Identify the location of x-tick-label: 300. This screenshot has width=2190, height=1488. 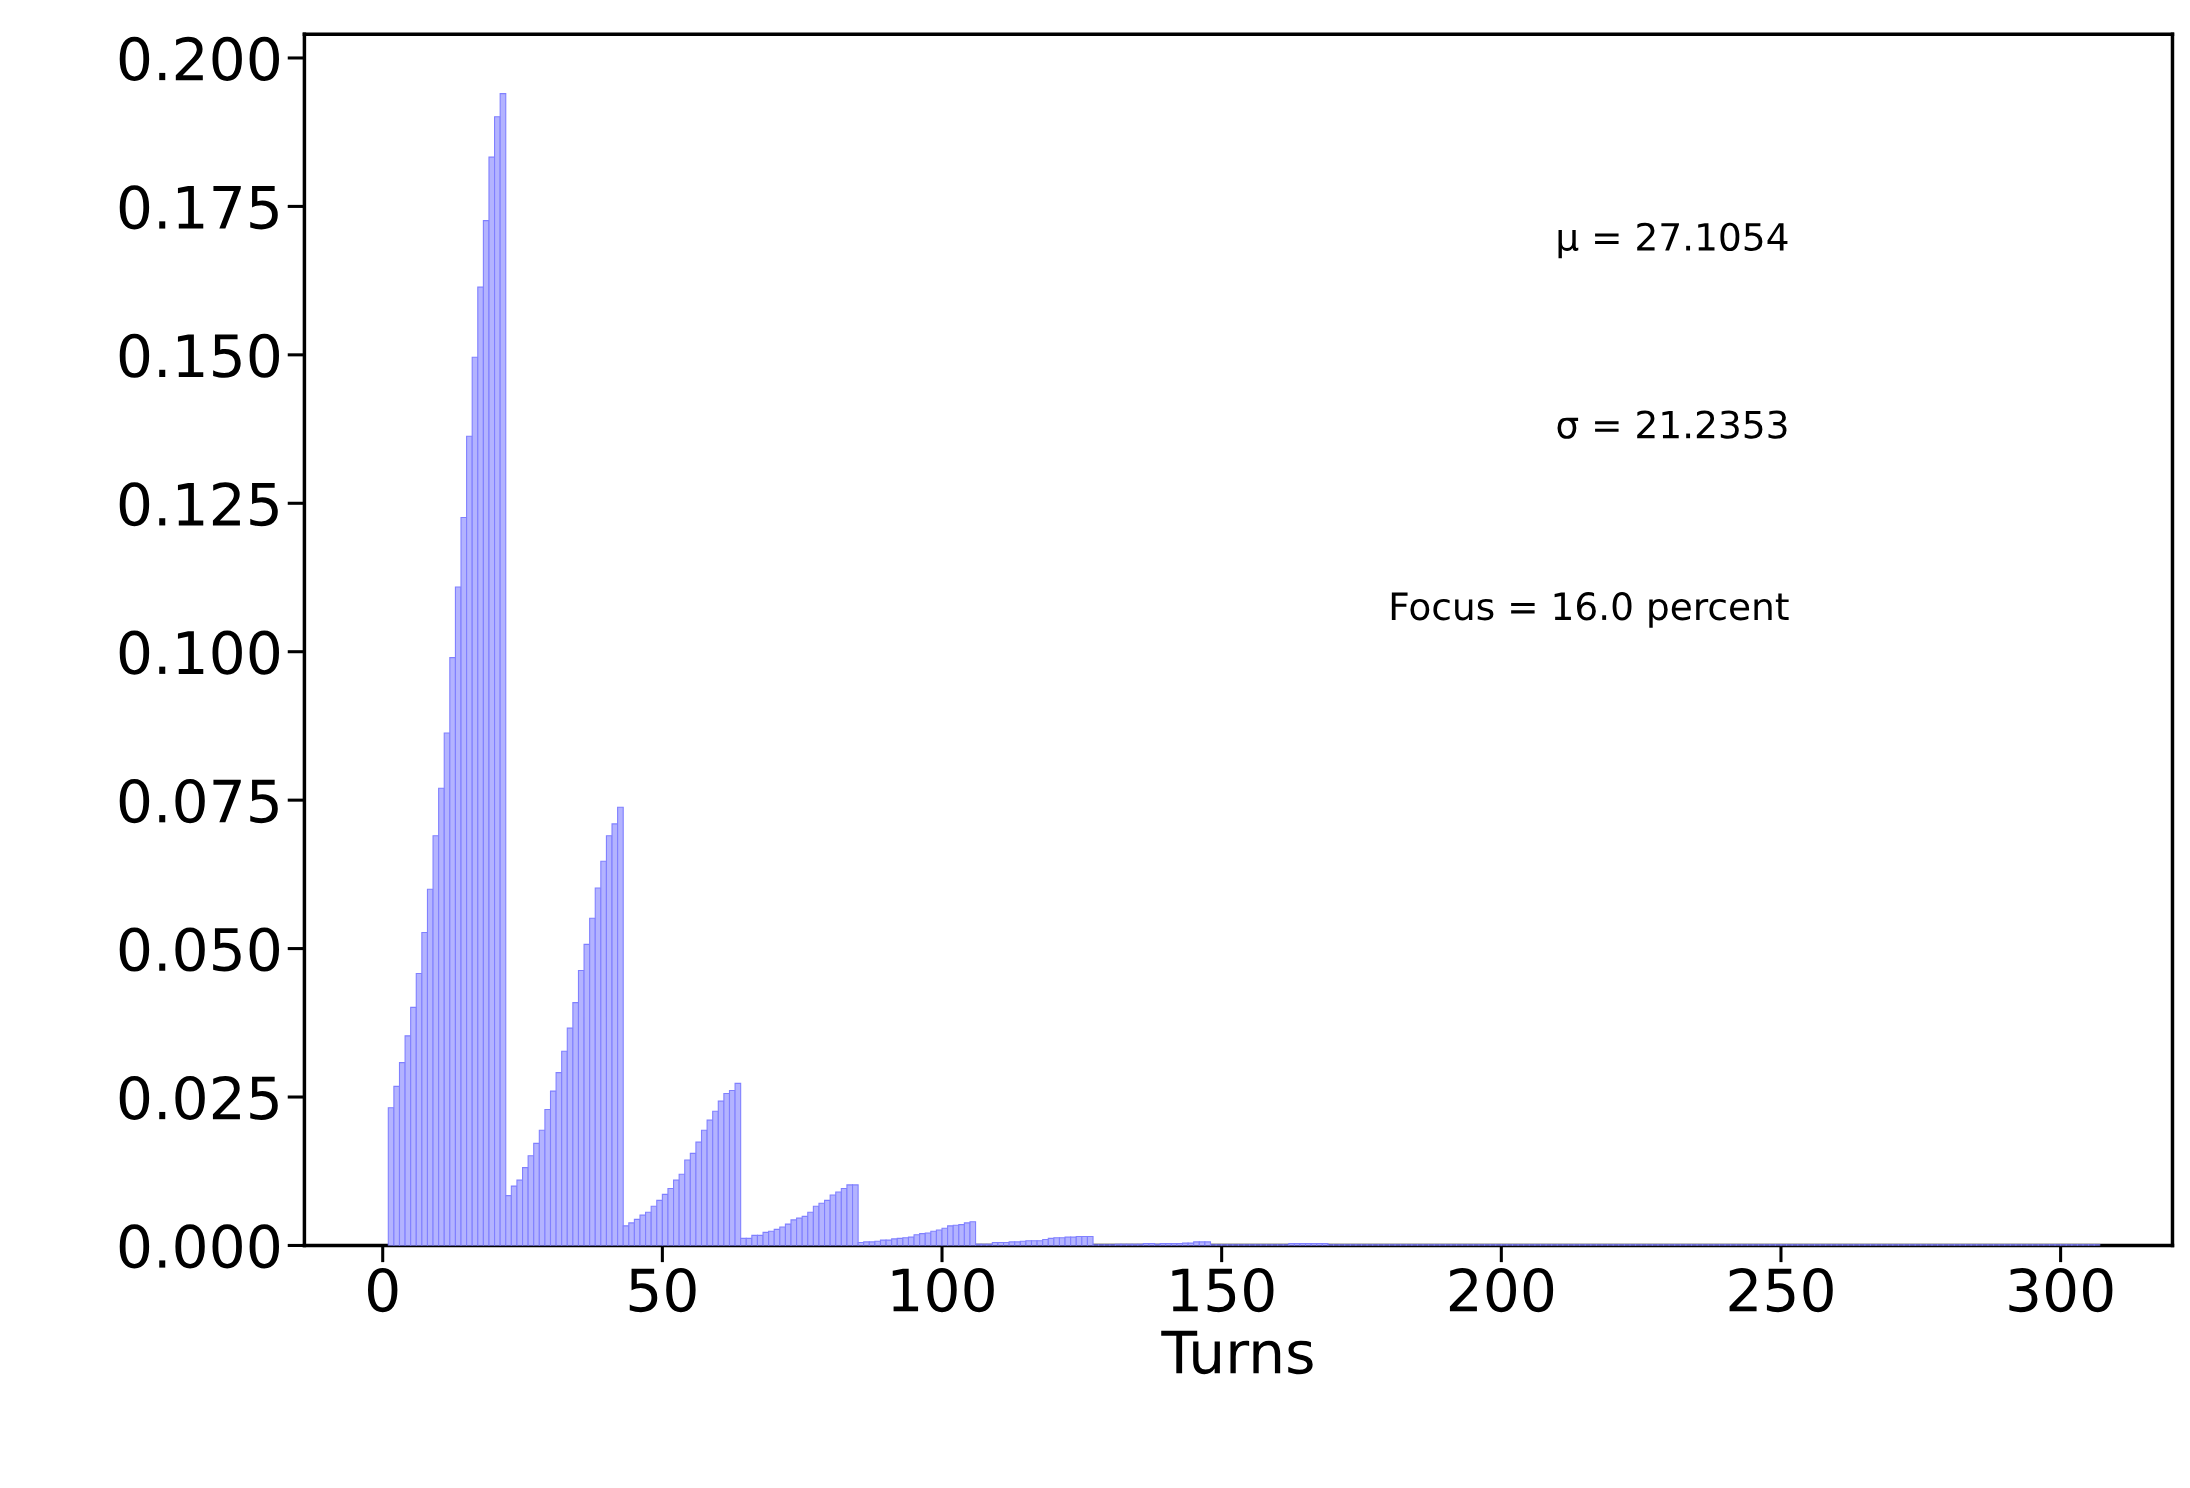
(2061, 1290).